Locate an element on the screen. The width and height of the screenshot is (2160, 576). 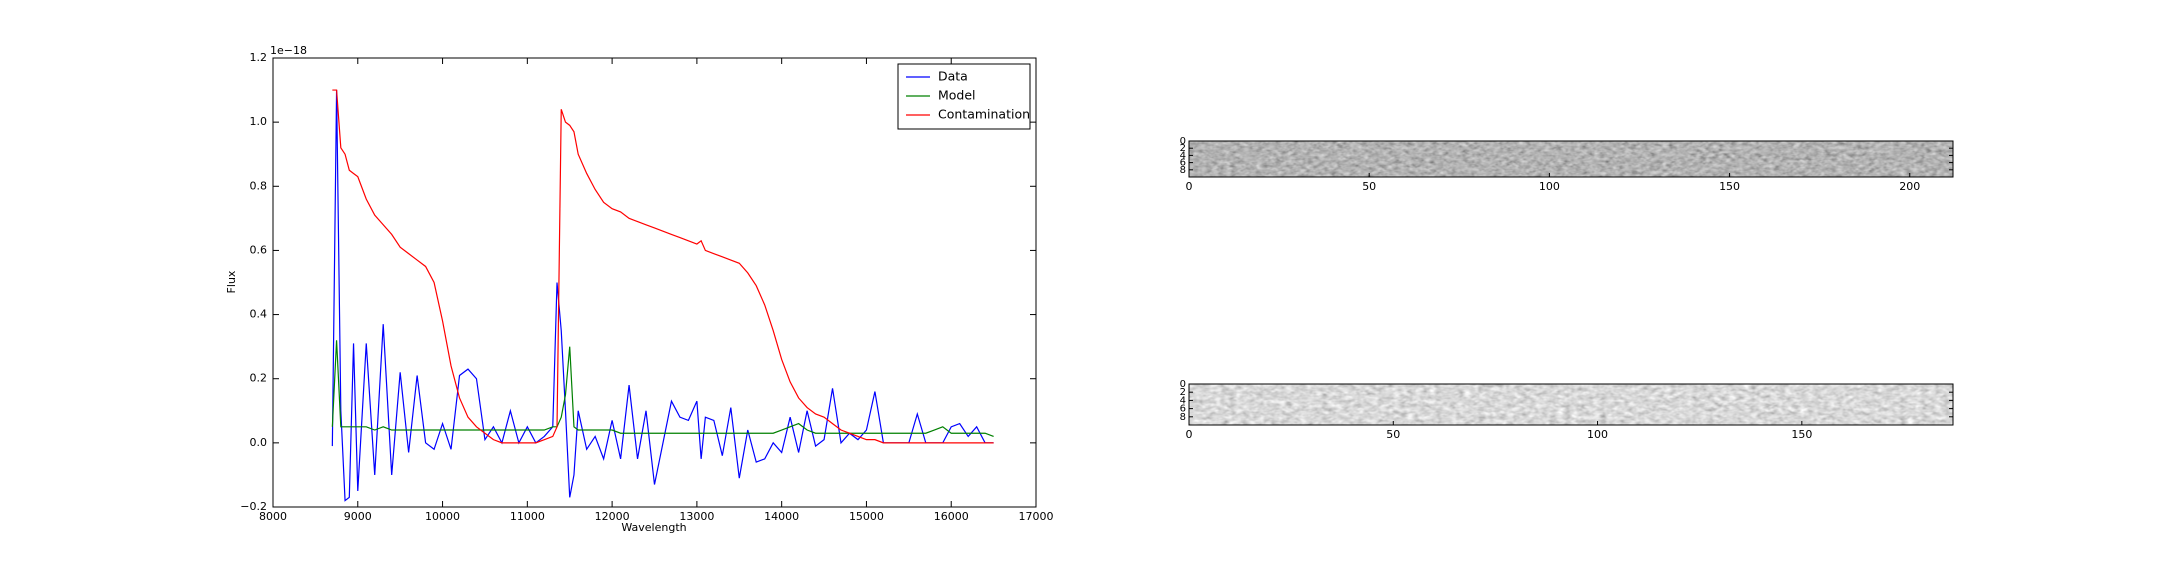
data-line is located at coordinates (662, 389).